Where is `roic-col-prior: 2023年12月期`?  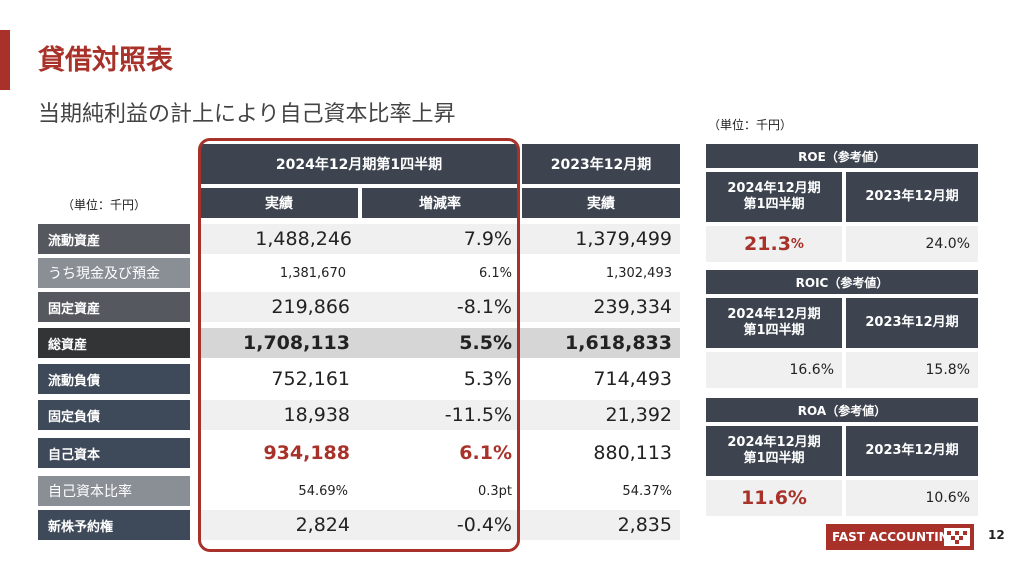 roic-col-prior: 2023年12月期 is located at coordinates (912, 323).